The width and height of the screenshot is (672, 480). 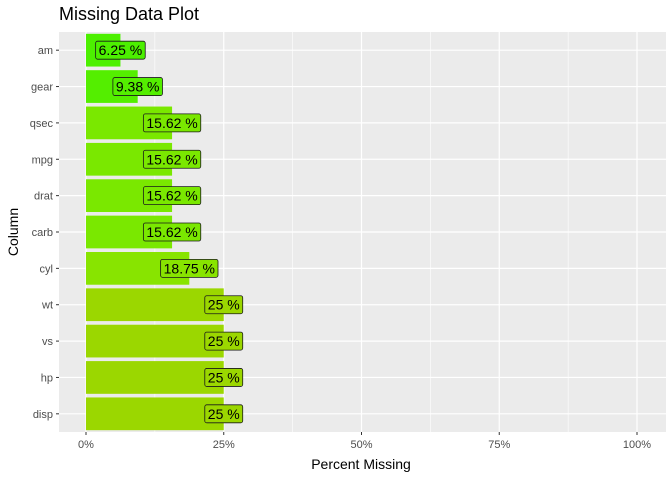 I want to click on data-label-vs: 25 %, so click(x=224, y=341).